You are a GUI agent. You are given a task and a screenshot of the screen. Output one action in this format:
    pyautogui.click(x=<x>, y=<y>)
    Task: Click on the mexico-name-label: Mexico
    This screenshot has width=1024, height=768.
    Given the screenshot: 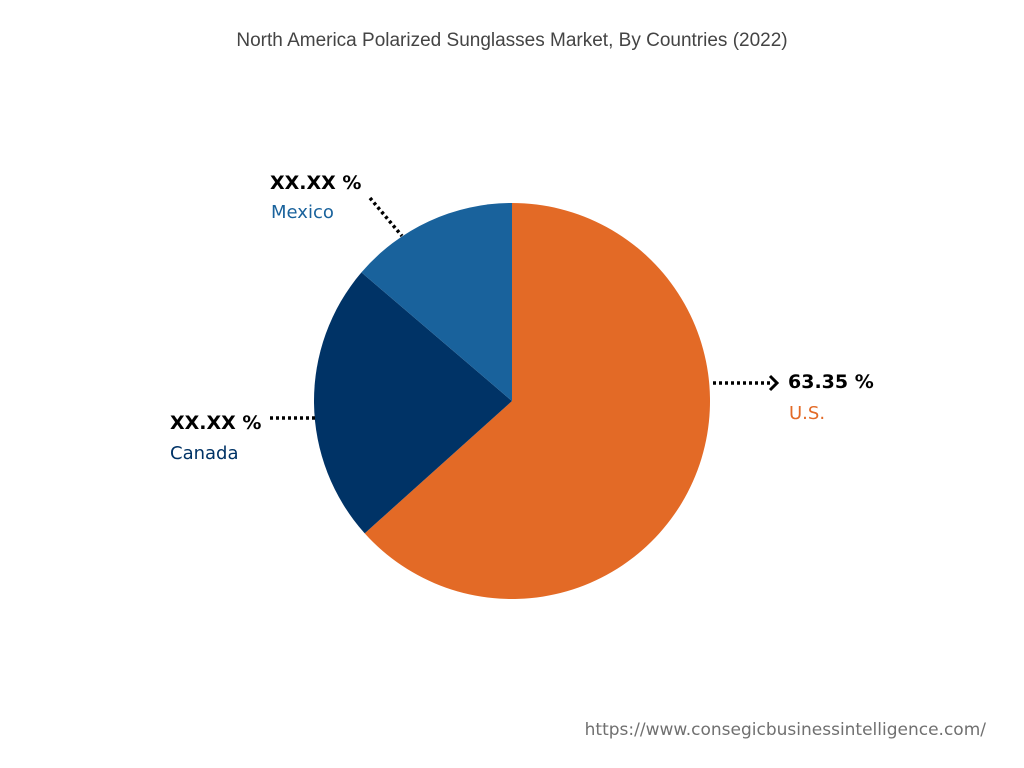 What is the action you would take?
    pyautogui.click(x=302, y=212)
    